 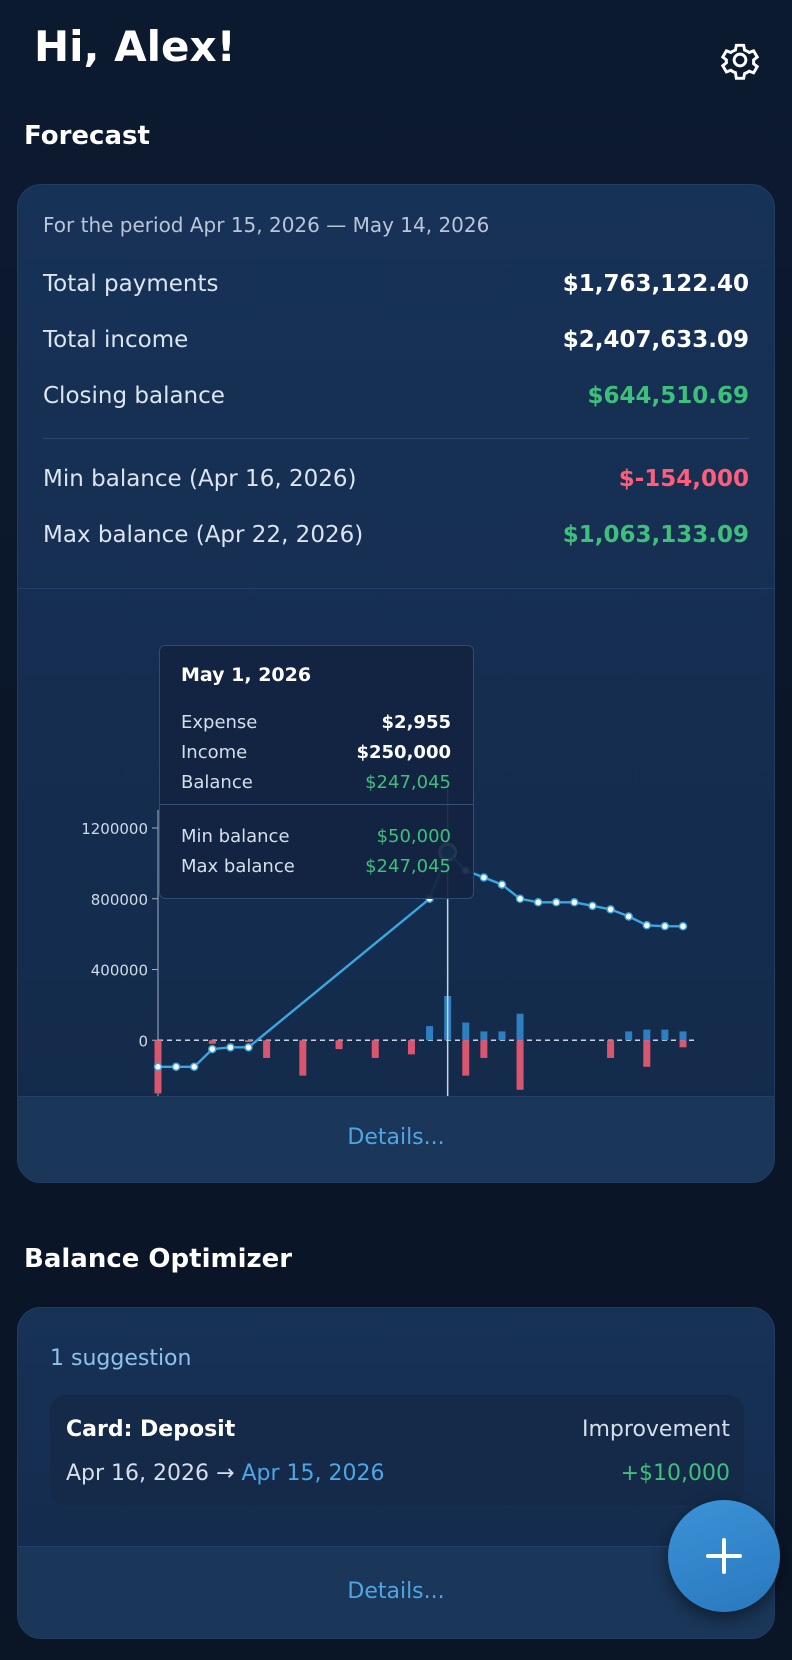 I want to click on total-income-value: $2,407,633.09, so click(x=655, y=340).